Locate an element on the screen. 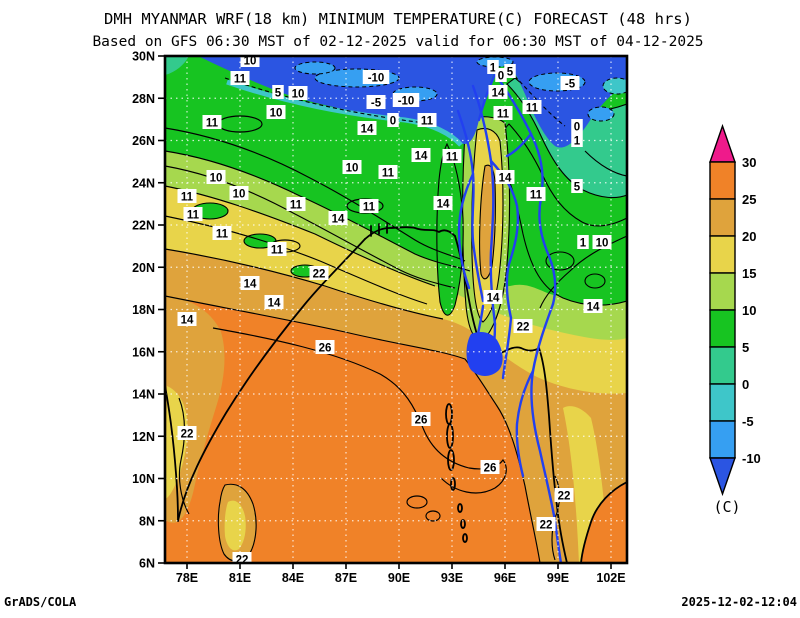  colorbar-level-label: 10 is located at coordinates (749, 310).